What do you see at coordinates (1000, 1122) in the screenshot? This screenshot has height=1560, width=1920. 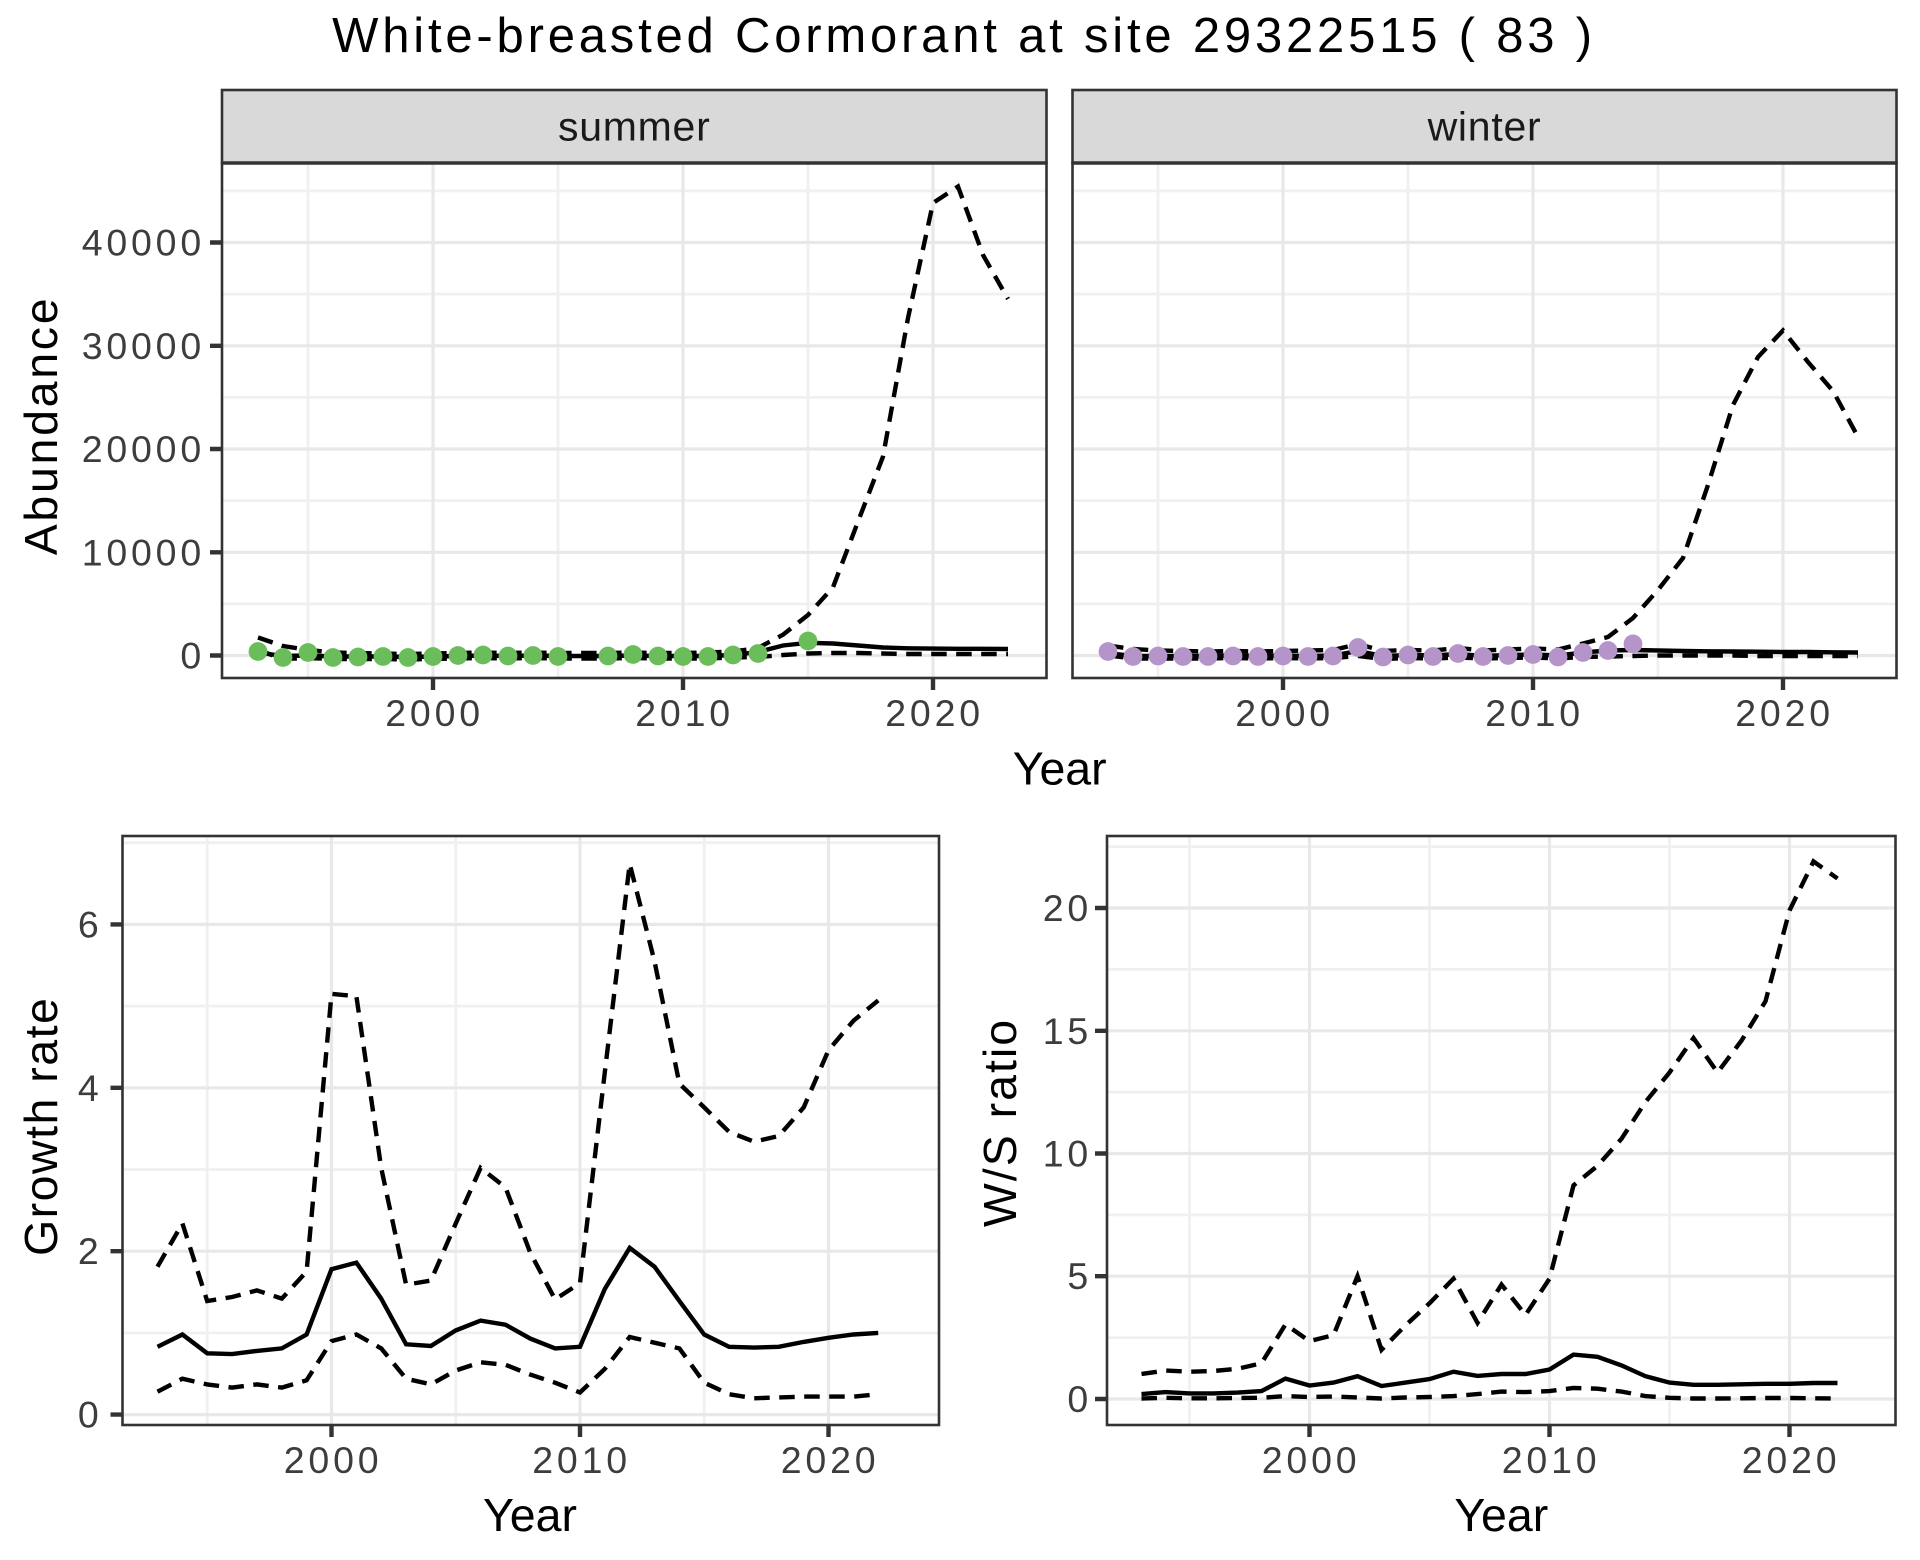 I see `svg-text: W/S ratio` at bounding box center [1000, 1122].